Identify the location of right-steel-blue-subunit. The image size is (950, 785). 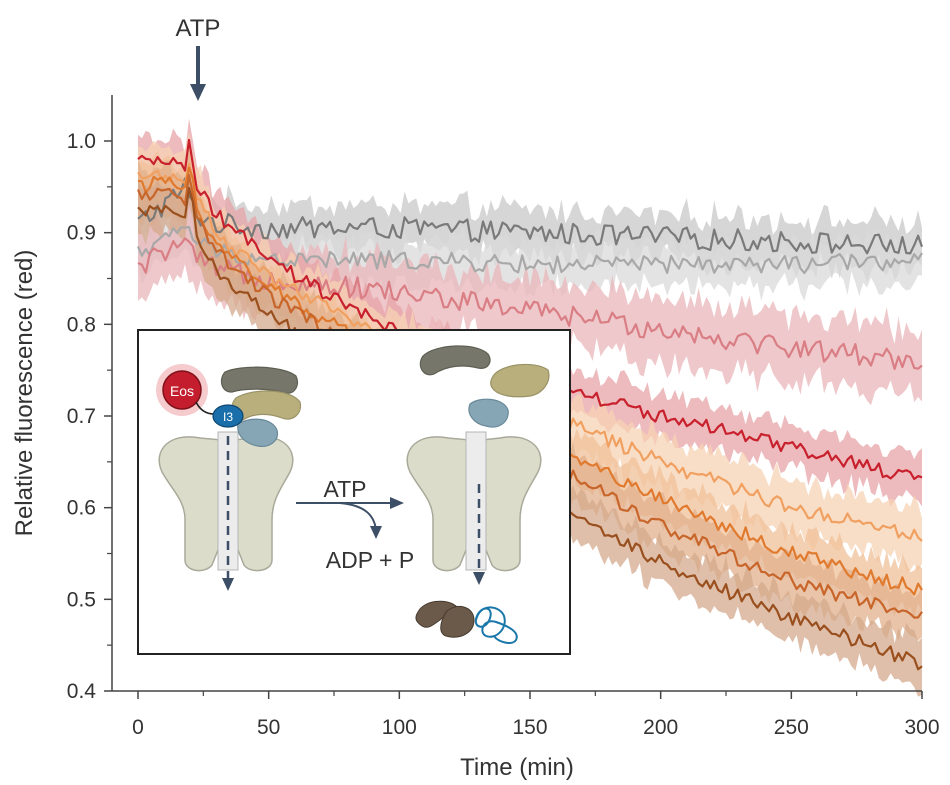
(488, 413).